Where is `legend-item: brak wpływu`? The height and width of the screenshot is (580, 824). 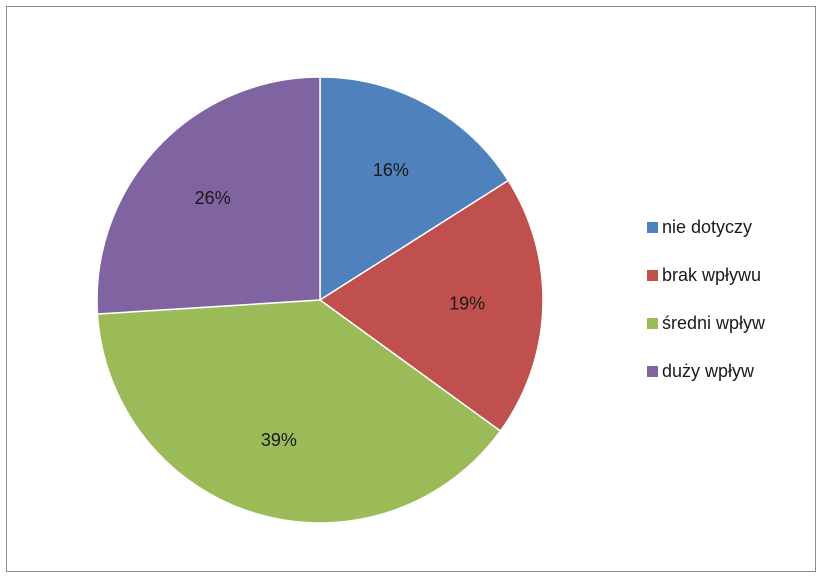
legend-item: brak wpływu is located at coordinates (706, 275).